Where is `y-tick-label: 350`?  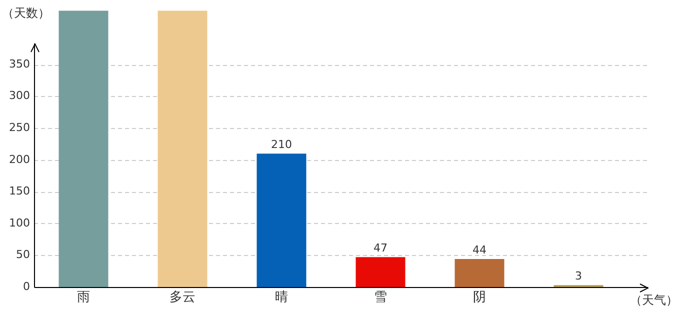 y-tick-label: 350 is located at coordinates (19, 63).